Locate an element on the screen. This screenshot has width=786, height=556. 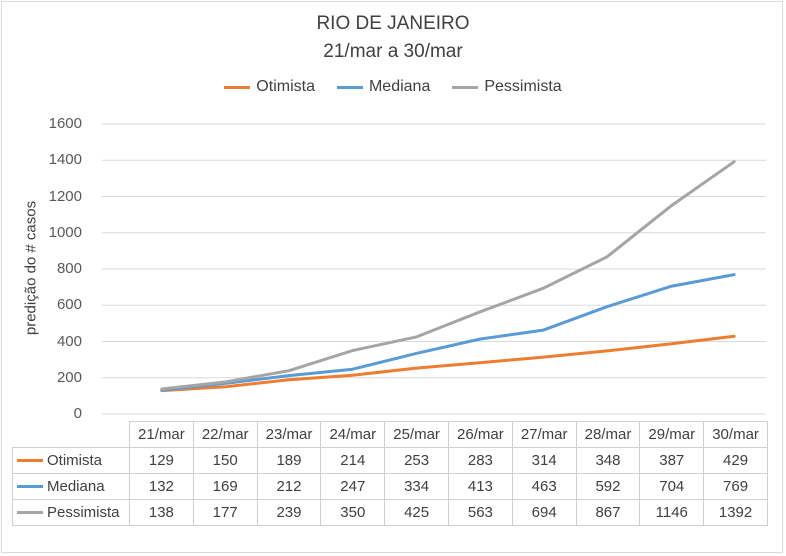
series-line-otimista is located at coordinates (448, 363).